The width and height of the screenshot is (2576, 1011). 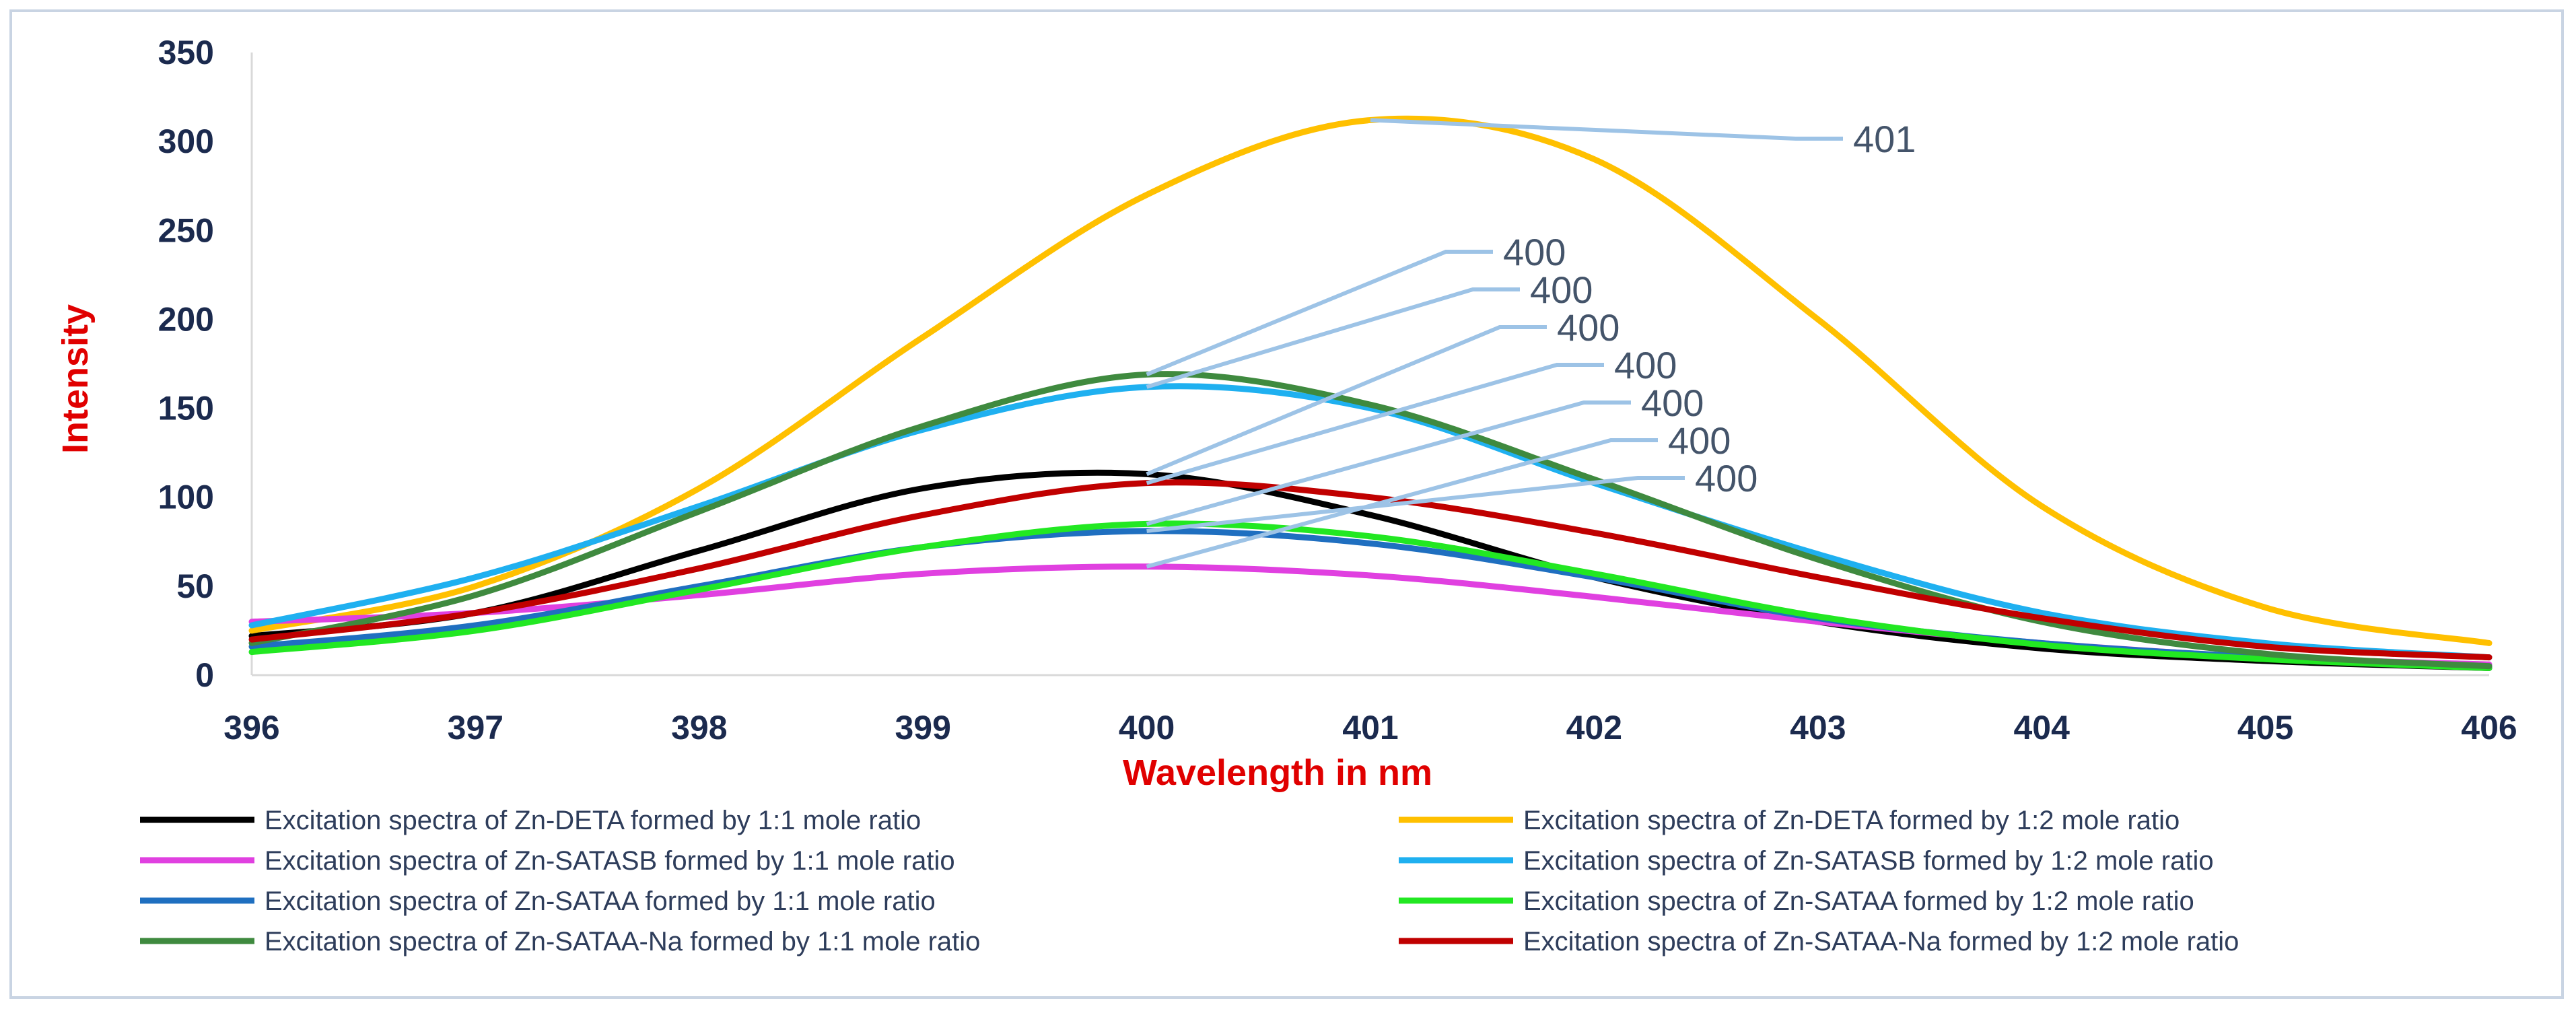 I want to click on y-tick-label: 350, so click(x=186, y=52).